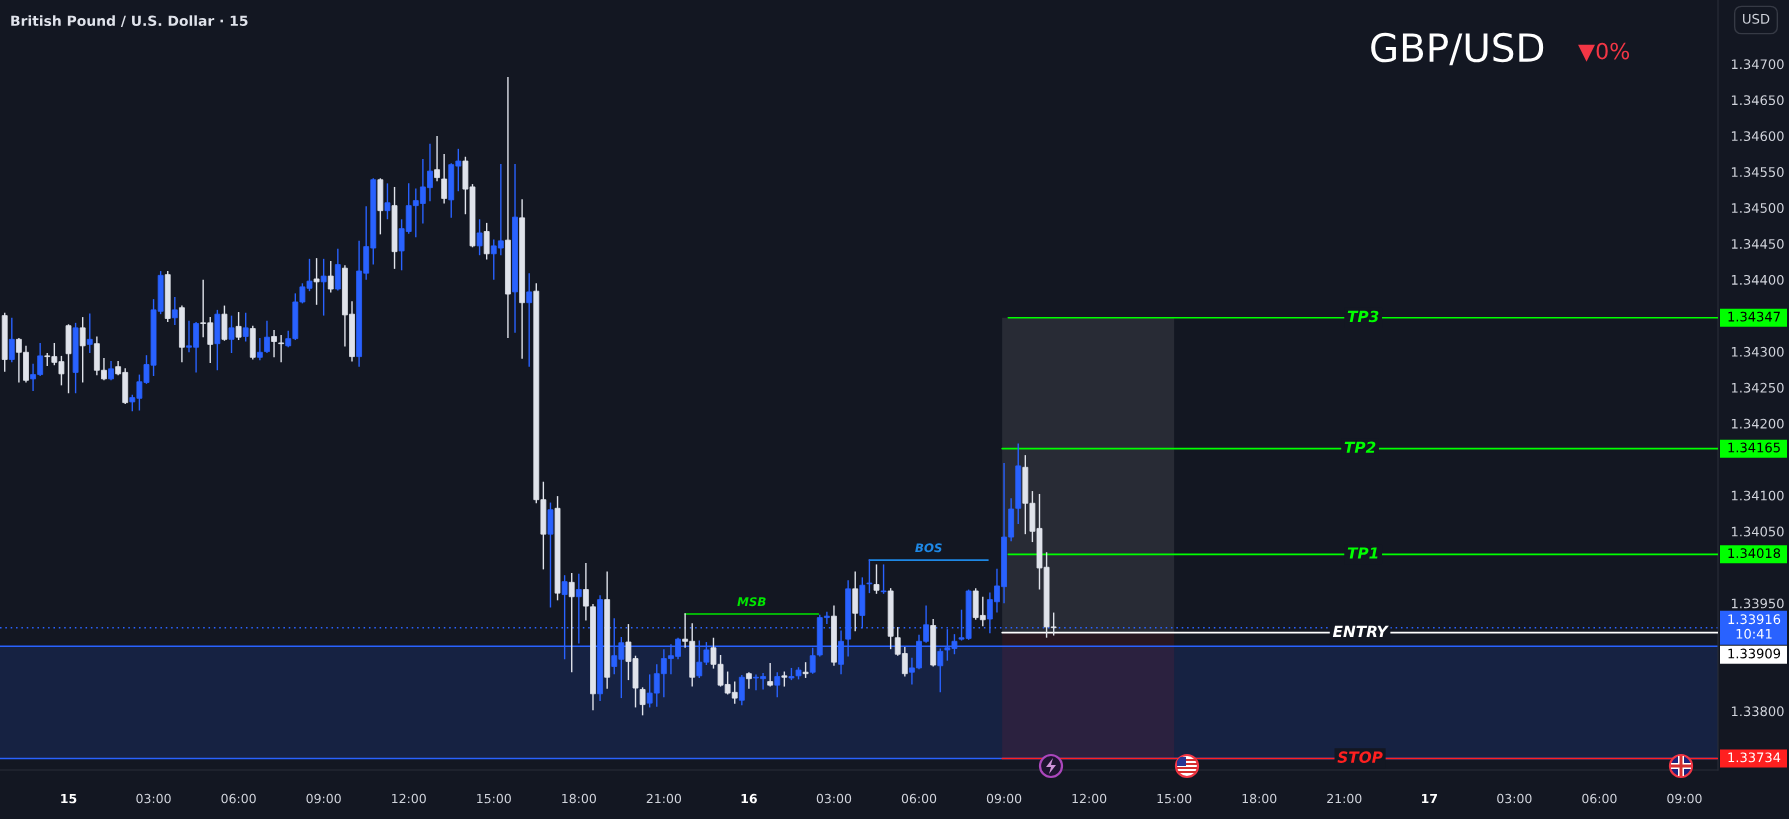 Image resolution: width=1789 pixels, height=819 pixels. What do you see at coordinates (1757, 208) in the screenshot?
I see `y-tick-label: 1.34500` at bounding box center [1757, 208].